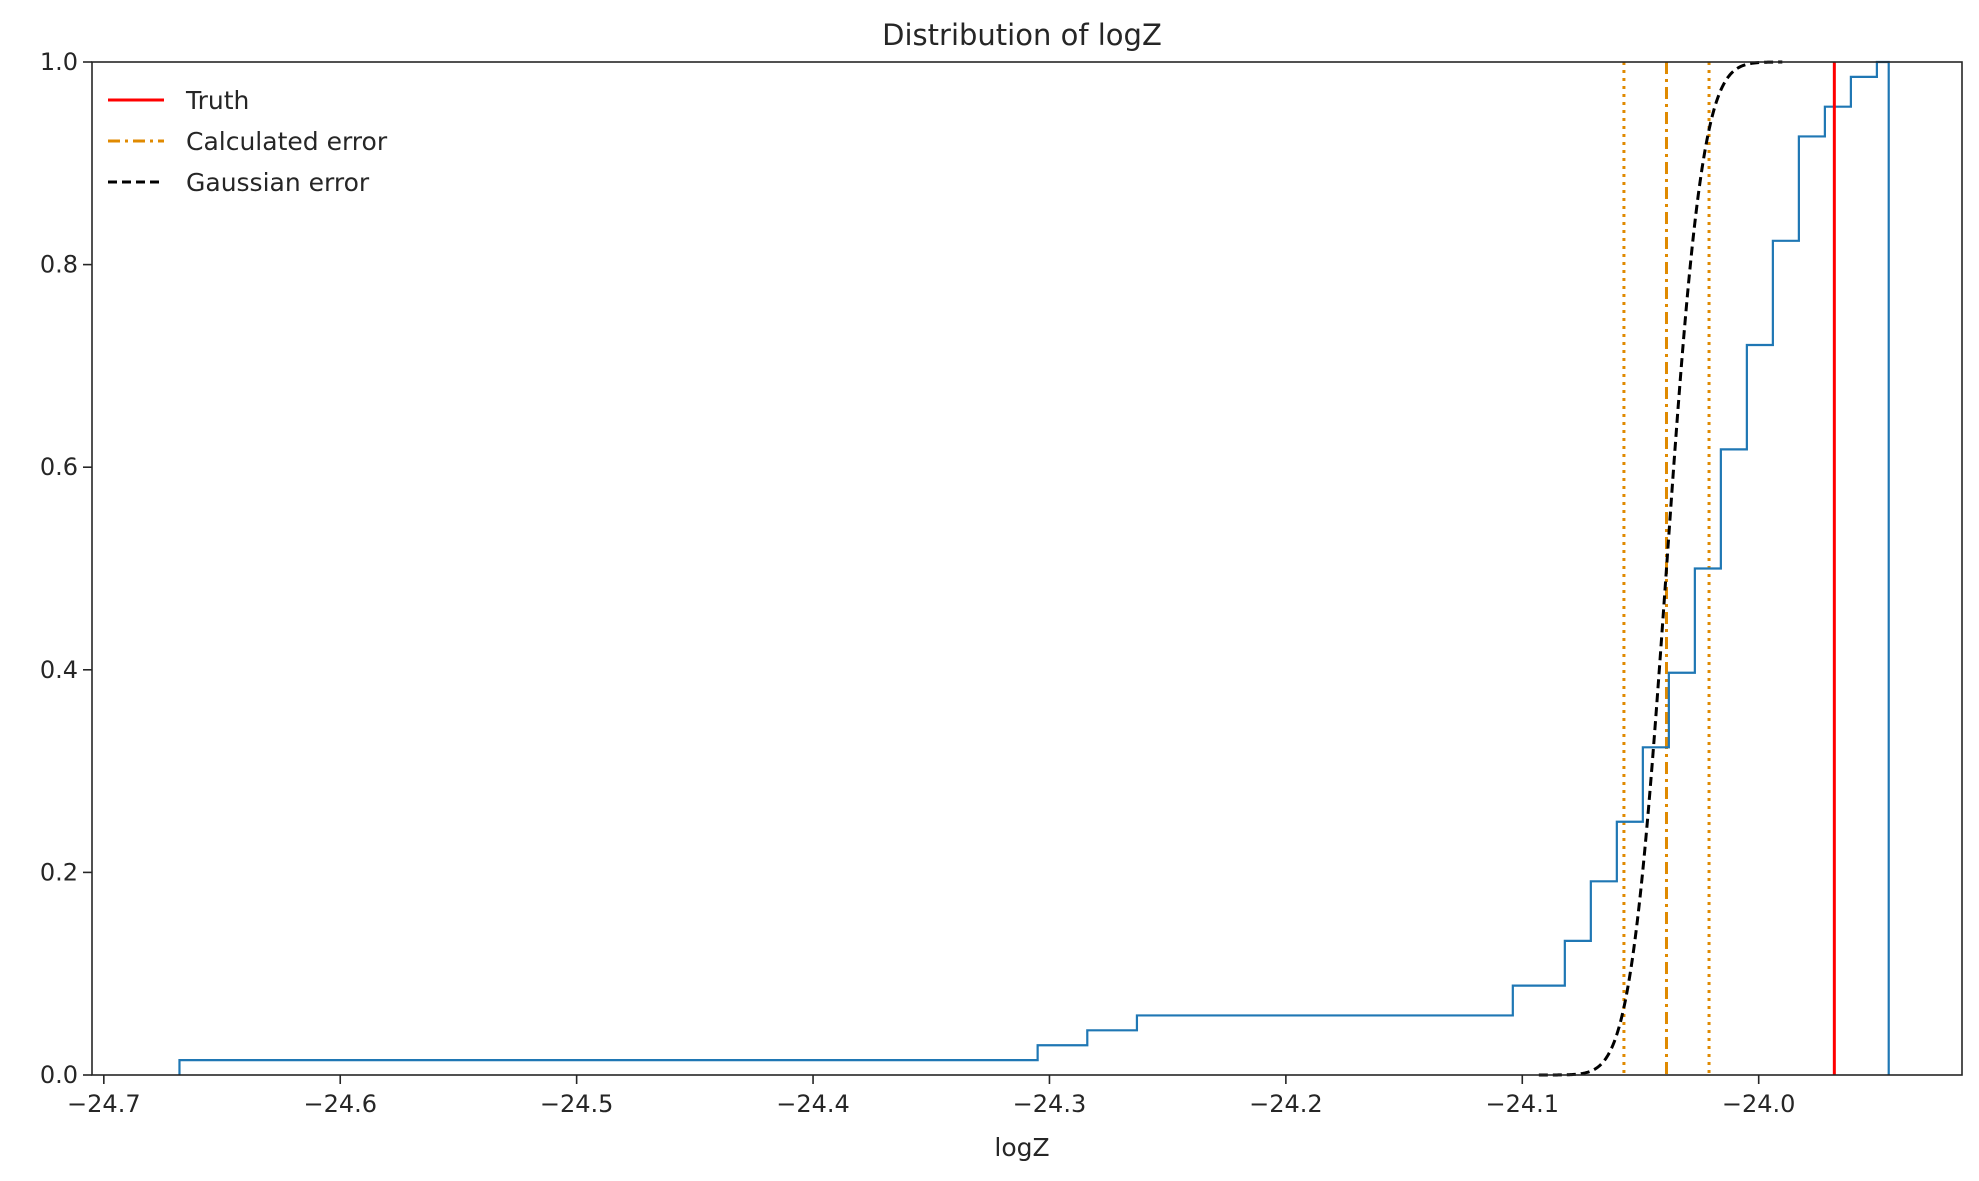 Image resolution: width=1979 pixels, height=1181 pixels. I want to click on y-tick-label: 0.4, so click(59, 670).